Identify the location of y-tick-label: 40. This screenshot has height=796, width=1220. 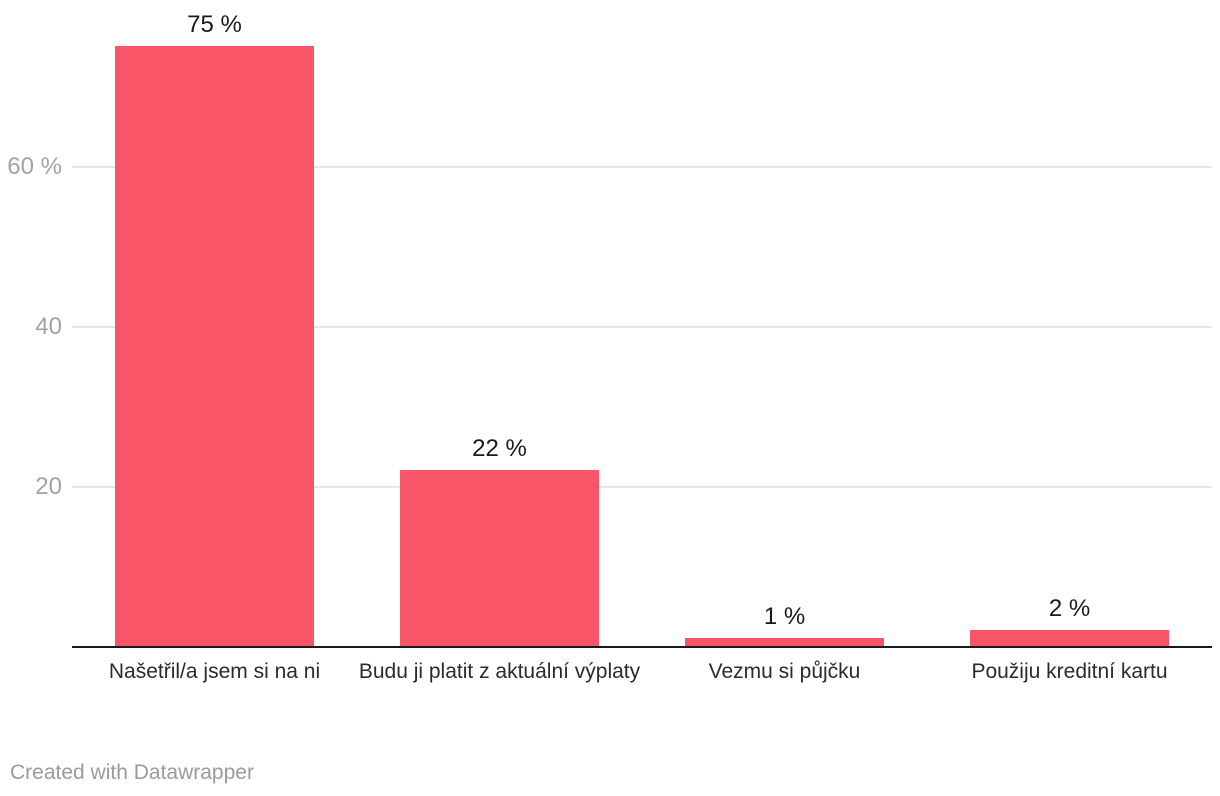
(48, 326).